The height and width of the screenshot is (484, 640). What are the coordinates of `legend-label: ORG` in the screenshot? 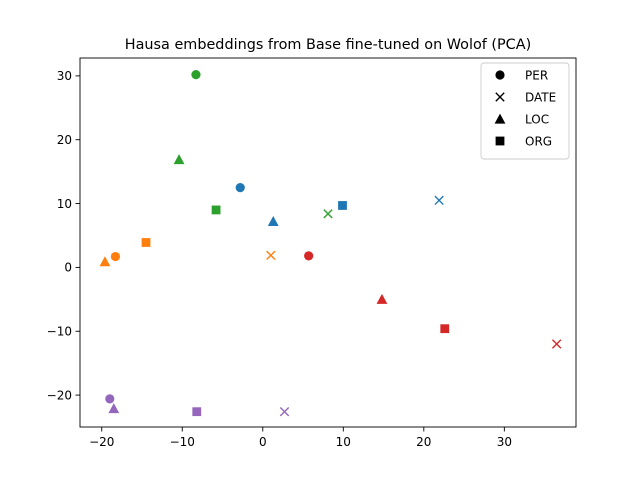 It's located at (538, 142).